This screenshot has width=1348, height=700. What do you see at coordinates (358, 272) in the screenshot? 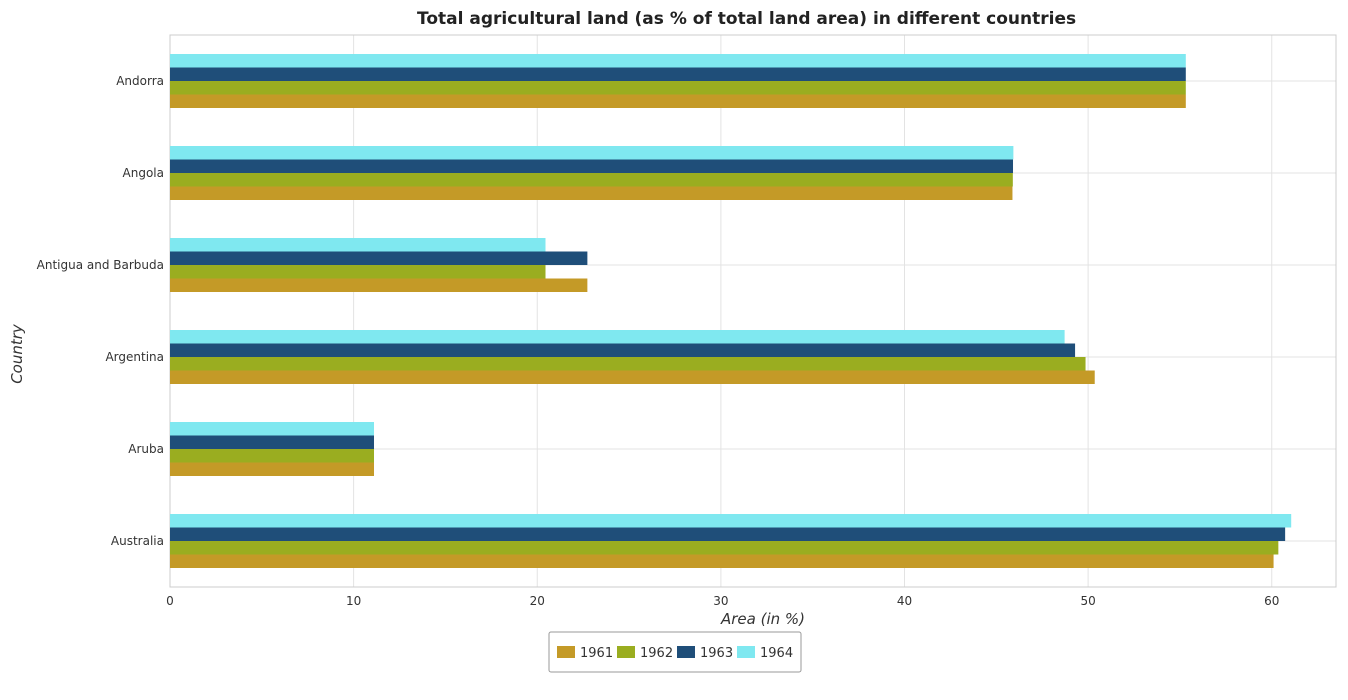
I see `bar-antigua-and-barbuda-1962` at bounding box center [358, 272].